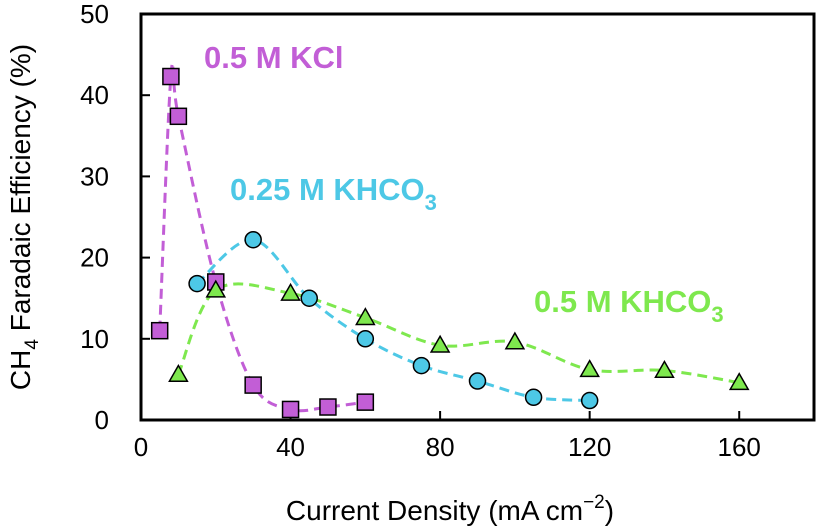 Image resolution: width=827 pixels, height=528 pixels. Describe the element at coordinates (440, 447) in the screenshot. I see `x-tick-label: 80` at that location.